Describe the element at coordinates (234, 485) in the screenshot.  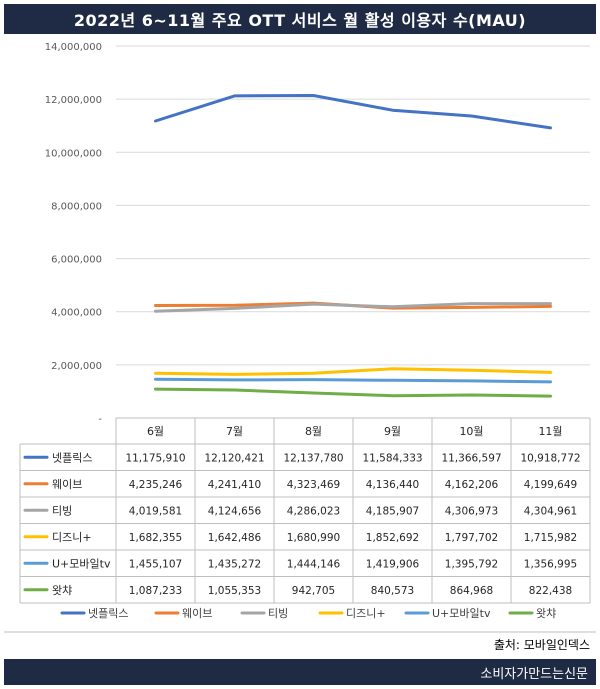
I see `data-label: 4,241,410` at that location.